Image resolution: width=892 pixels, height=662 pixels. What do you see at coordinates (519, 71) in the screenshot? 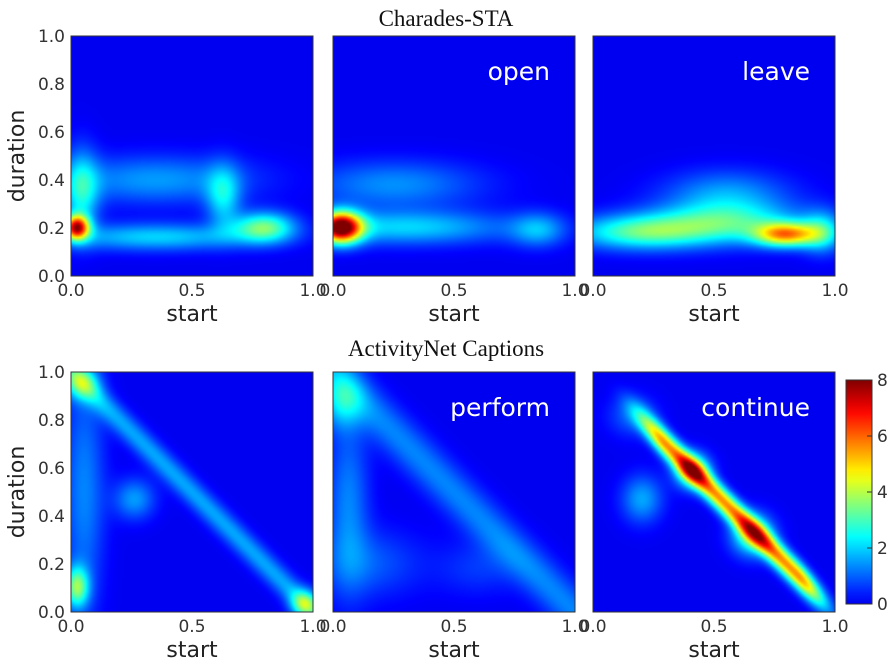
I see `panel-word-label: open` at bounding box center [519, 71].